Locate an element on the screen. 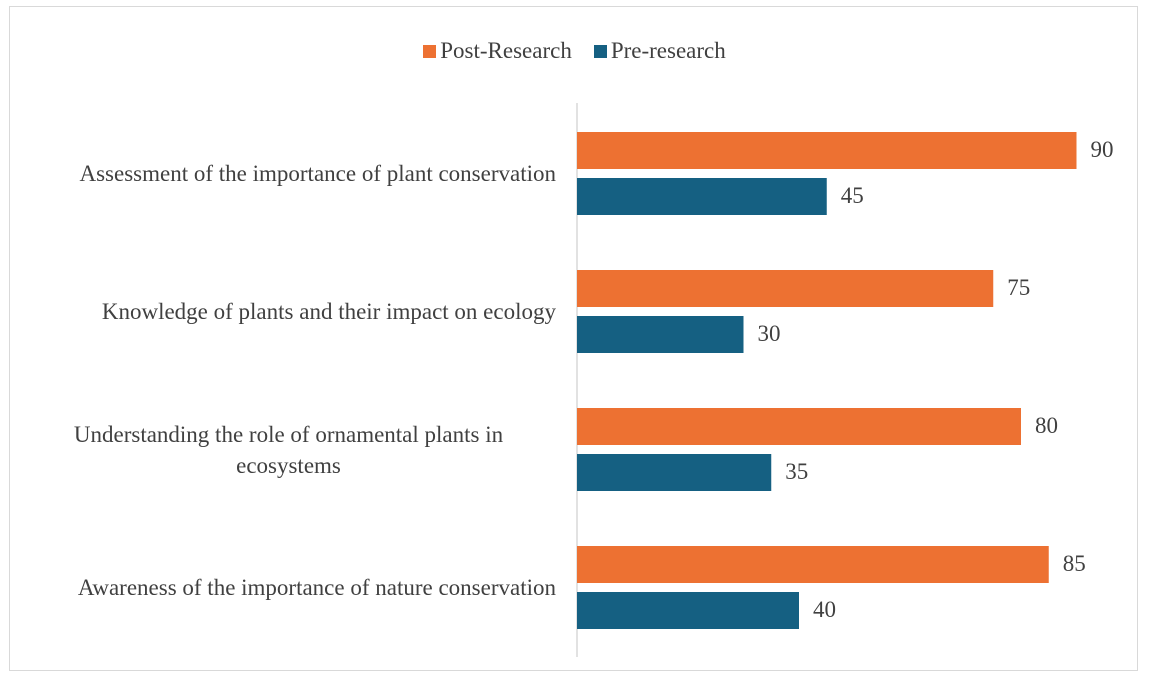 The image size is (1149, 677). value-label: 35 is located at coordinates (796, 471).